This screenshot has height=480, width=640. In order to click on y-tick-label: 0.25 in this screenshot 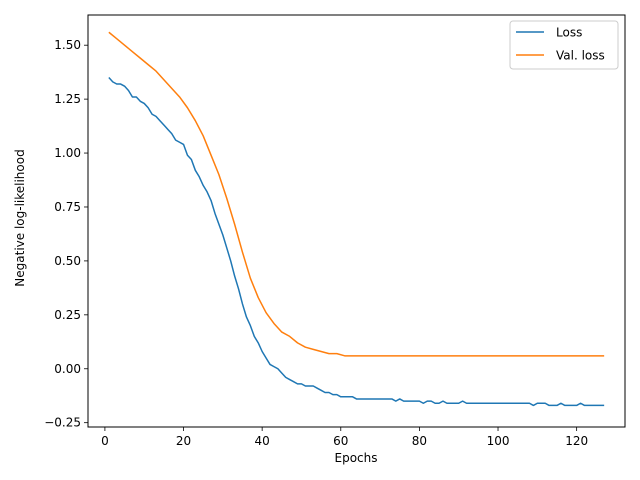, I will do `click(67, 315)`.